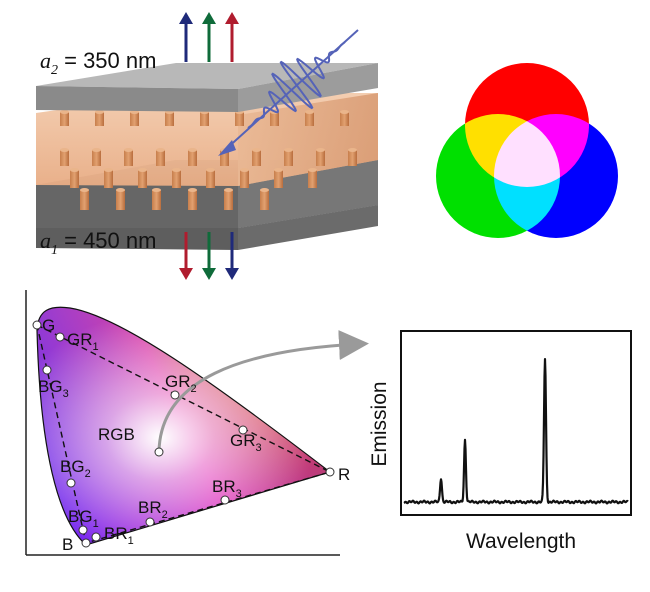 This screenshot has width=650, height=592. What do you see at coordinates (330, 472) in the screenshot?
I see `cie-point-r` at bounding box center [330, 472].